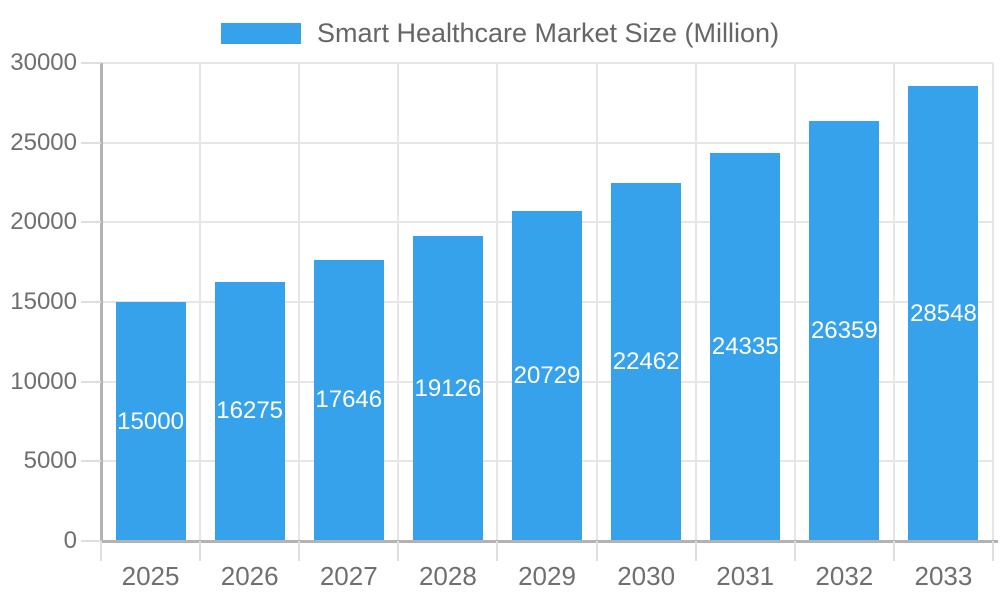 The width and height of the screenshot is (1000, 600). I want to click on bar-value-label: 28548, so click(943, 313).